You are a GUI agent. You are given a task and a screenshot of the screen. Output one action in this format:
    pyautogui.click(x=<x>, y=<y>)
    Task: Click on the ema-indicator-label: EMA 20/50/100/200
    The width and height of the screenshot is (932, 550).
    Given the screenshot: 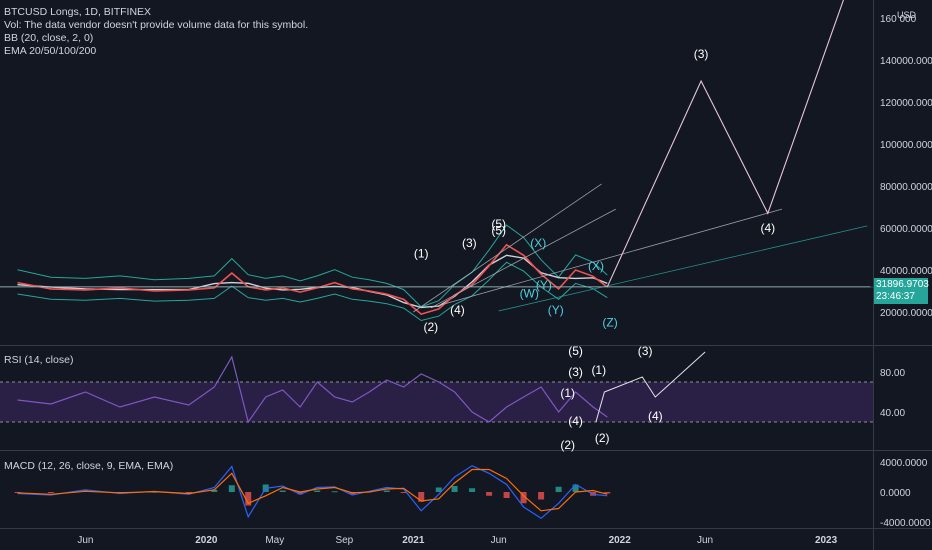 What is the action you would take?
    pyautogui.click(x=50, y=51)
    